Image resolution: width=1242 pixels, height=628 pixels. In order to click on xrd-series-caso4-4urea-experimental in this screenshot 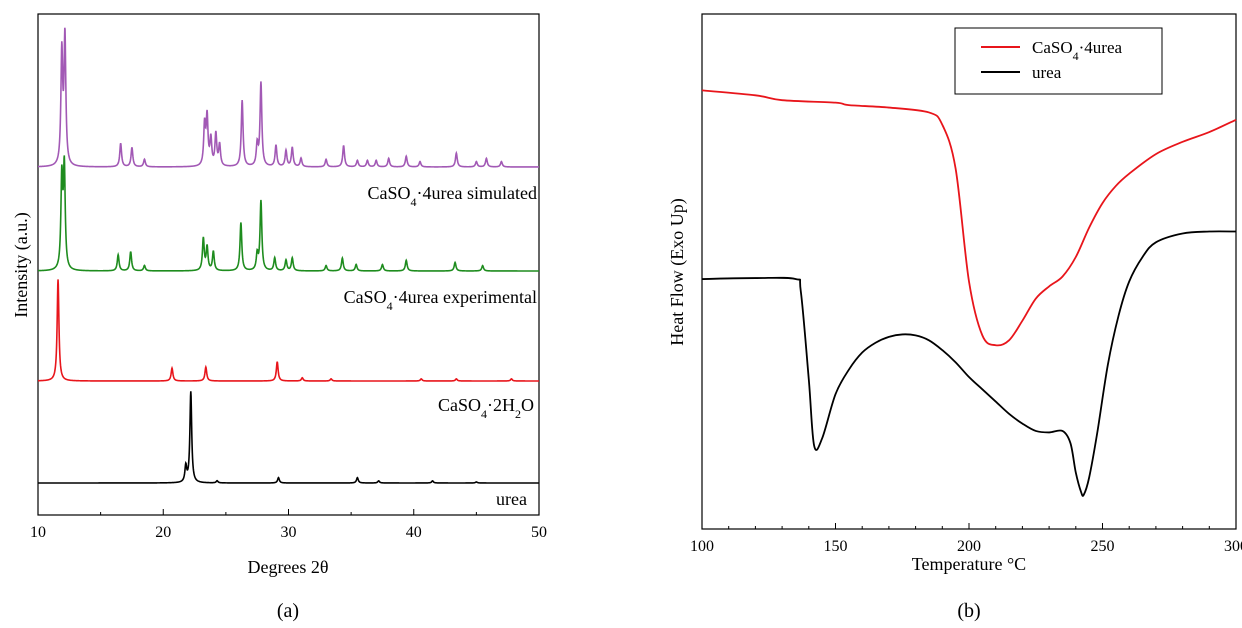, I will do `click(288, 213)`.